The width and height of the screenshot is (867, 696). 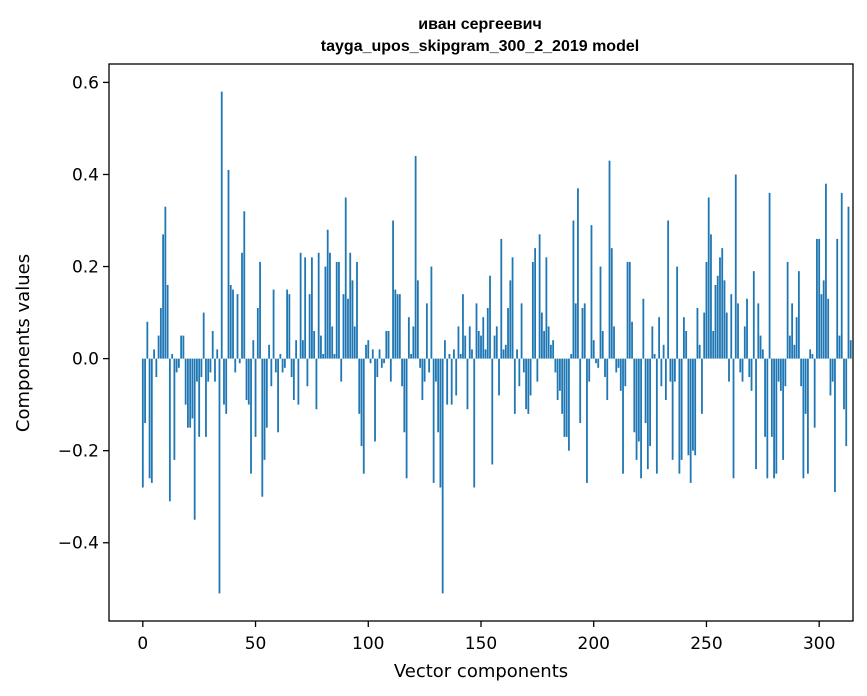 I want to click on x-axis-label: Vector components, so click(x=481, y=671).